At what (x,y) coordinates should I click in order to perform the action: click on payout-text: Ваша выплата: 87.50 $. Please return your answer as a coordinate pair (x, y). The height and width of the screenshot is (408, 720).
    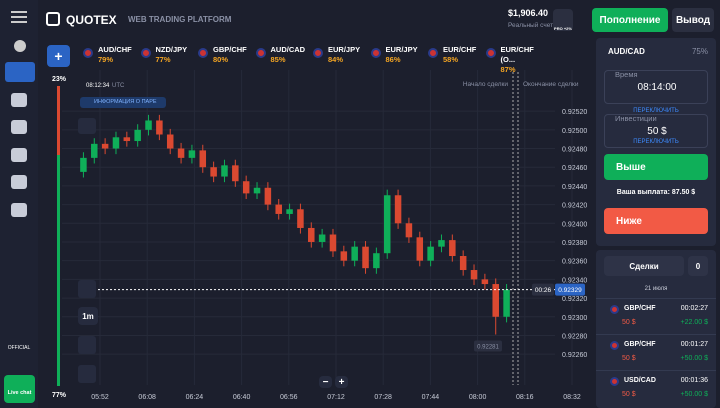
    Looking at the image, I should click on (656, 192).